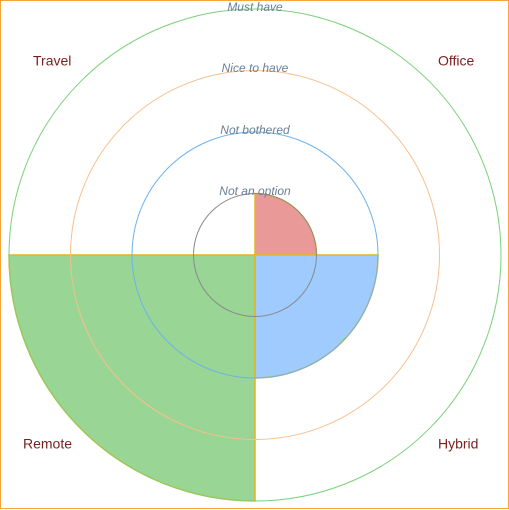  I want to click on ring-label-not-bothered: Not bothered, so click(255, 130).